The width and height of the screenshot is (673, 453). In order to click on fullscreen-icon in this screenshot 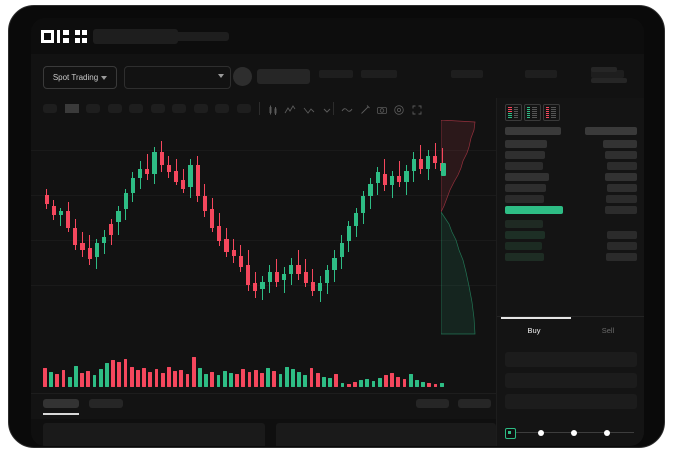, I will do `click(417, 109)`.